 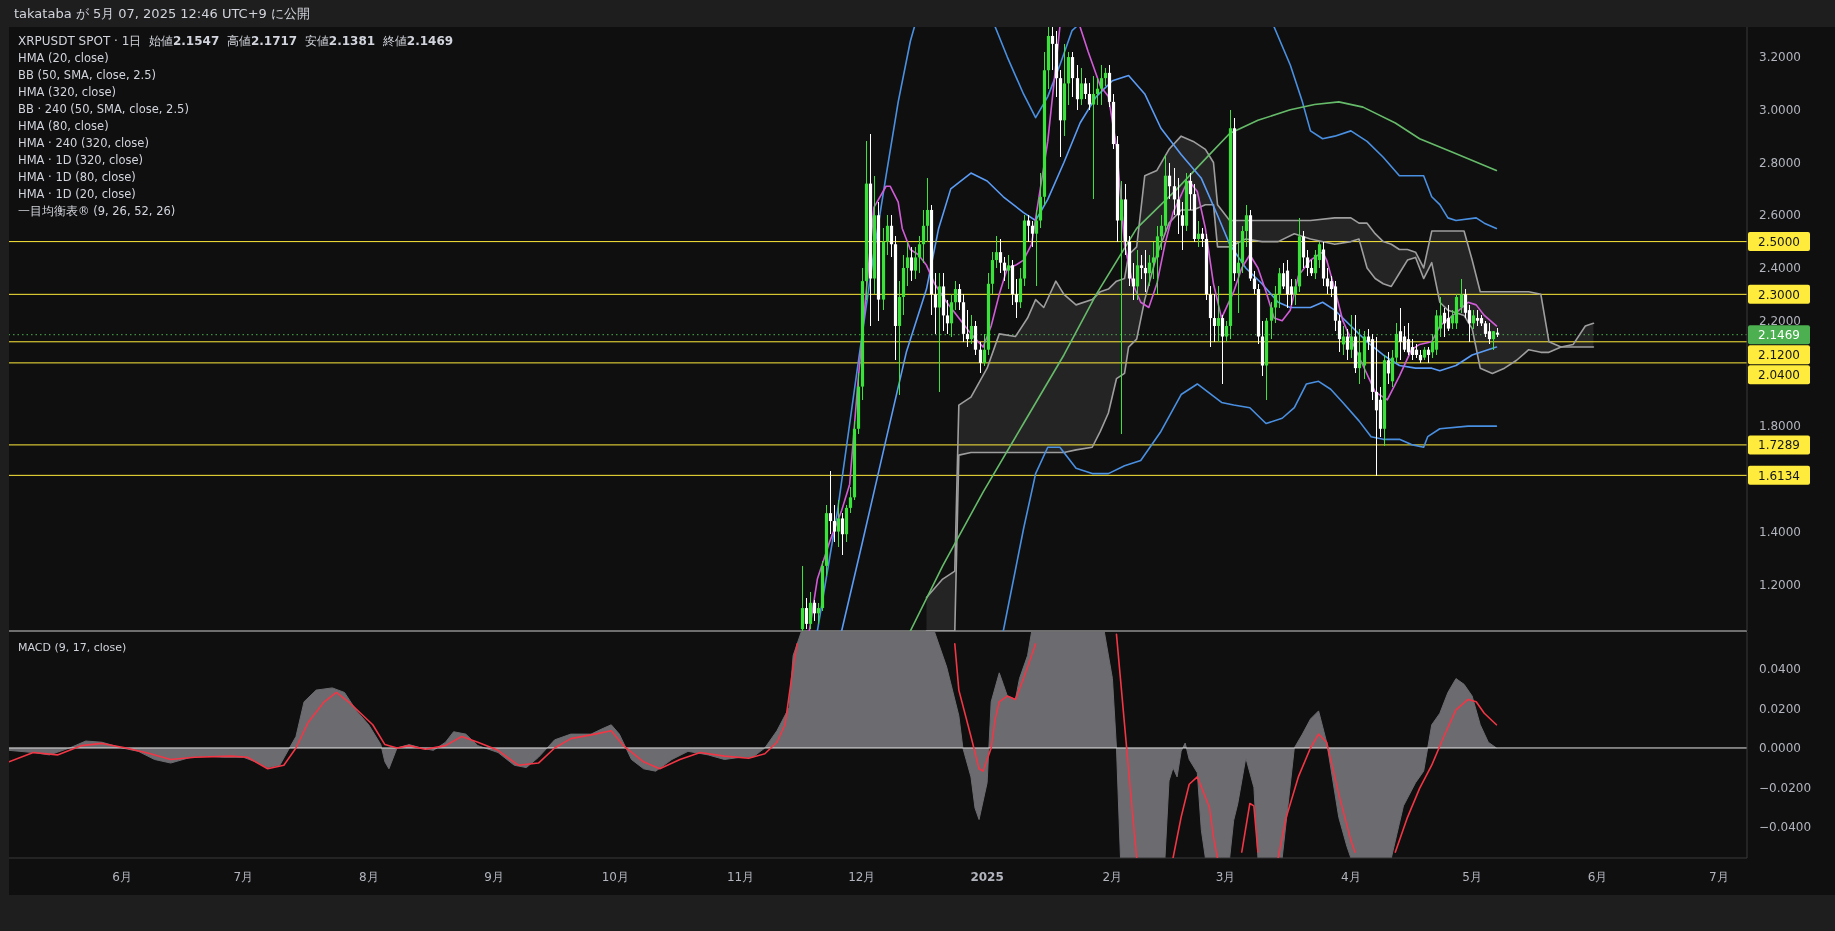 I want to click on x-tick-label: 9月, so click(x=494, y=877).